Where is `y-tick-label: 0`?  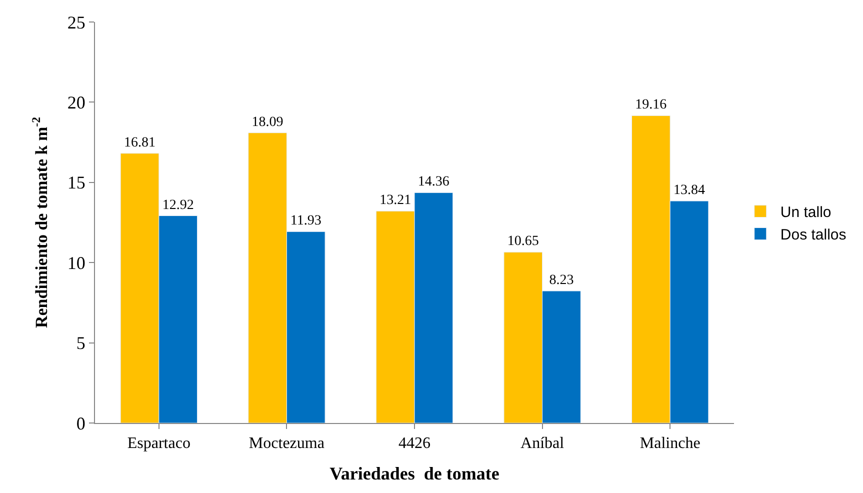 y-tick-label: 0 is located at coordinates (81, 423).